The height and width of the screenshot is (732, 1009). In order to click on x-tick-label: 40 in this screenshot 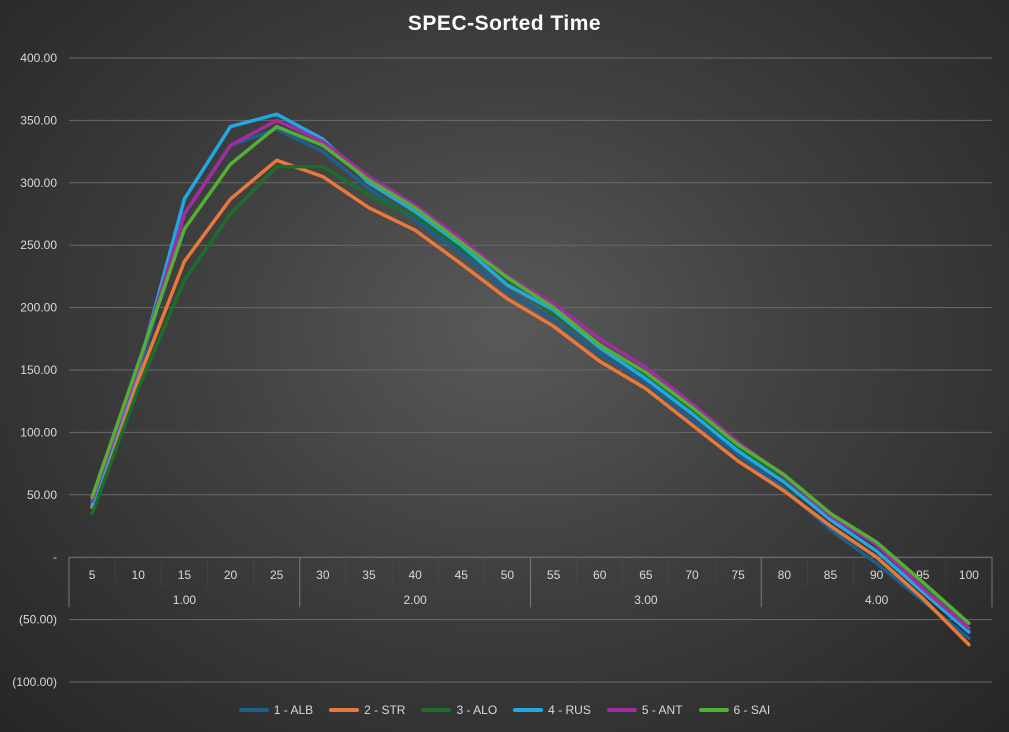, I will do `click(415, 575)`.